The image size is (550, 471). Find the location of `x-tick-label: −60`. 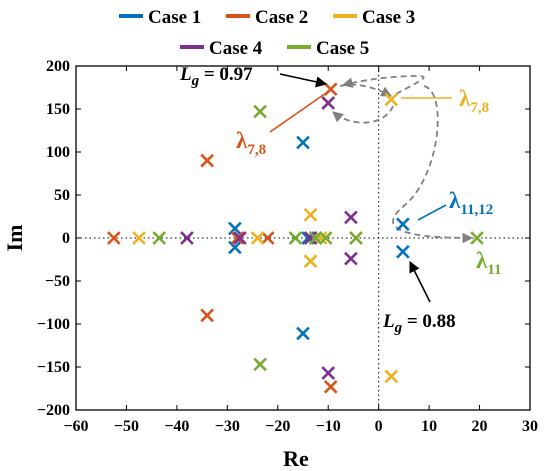

x-tick-label: −60 is located at coordinates (75, 426).